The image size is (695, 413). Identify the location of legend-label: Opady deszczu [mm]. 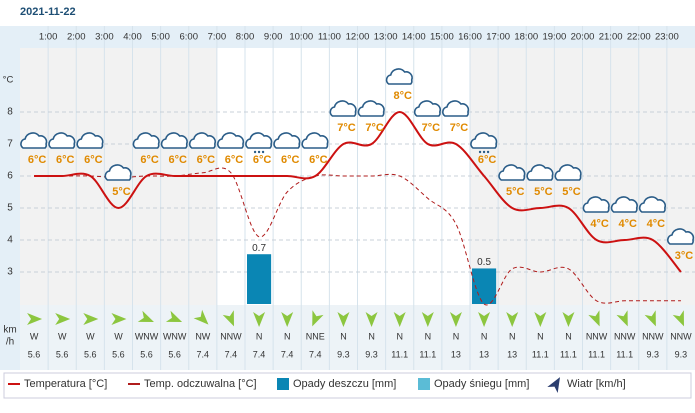
(344, 384).